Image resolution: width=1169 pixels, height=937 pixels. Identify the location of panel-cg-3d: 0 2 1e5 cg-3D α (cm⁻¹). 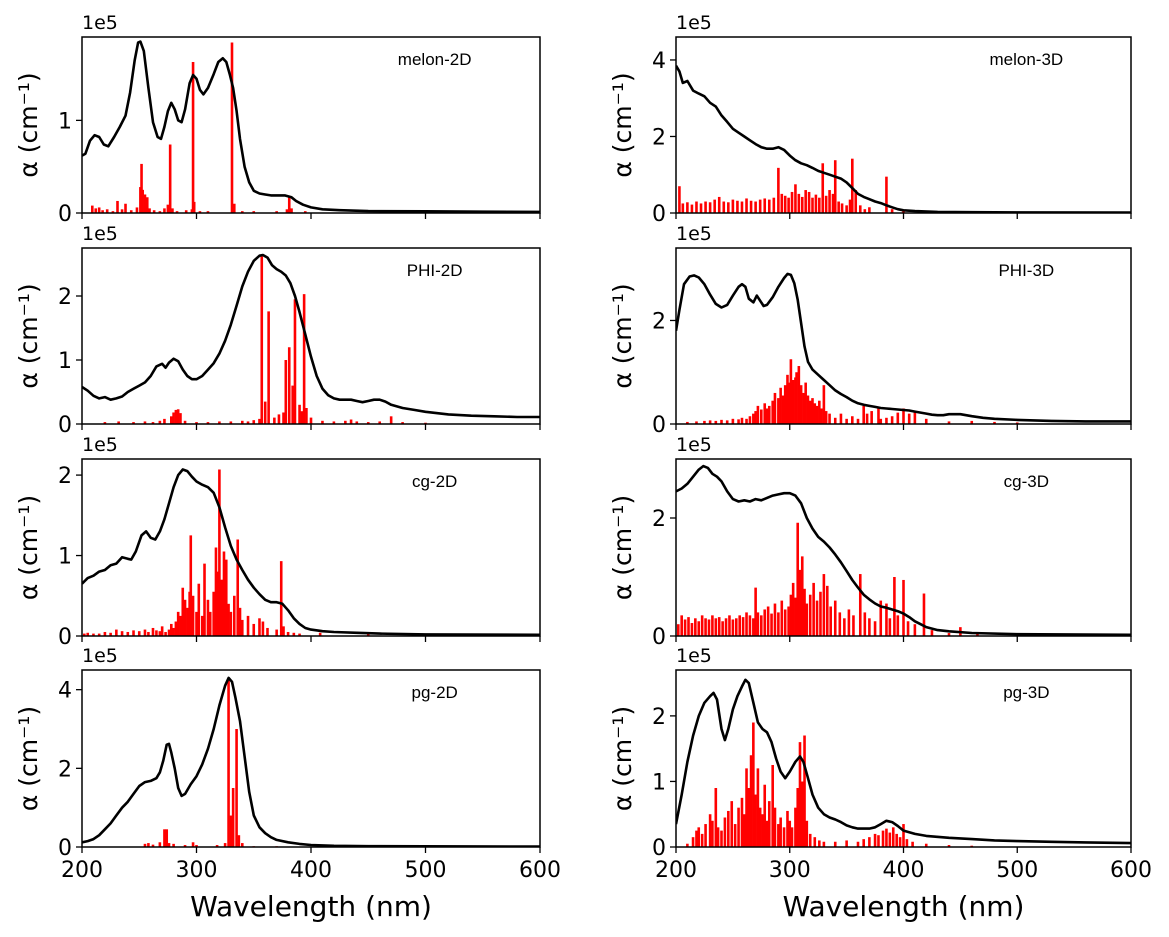
(870, 542).